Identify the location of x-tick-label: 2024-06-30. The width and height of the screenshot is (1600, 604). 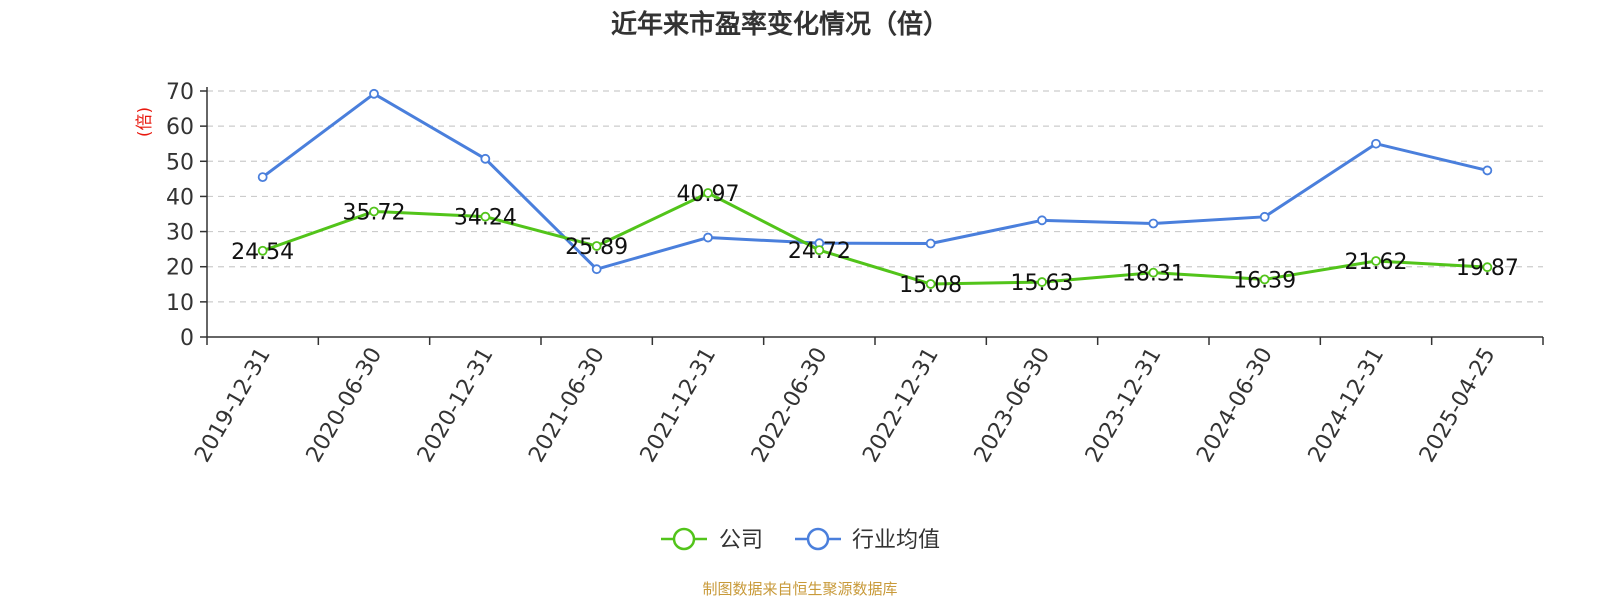
(1235, 405).